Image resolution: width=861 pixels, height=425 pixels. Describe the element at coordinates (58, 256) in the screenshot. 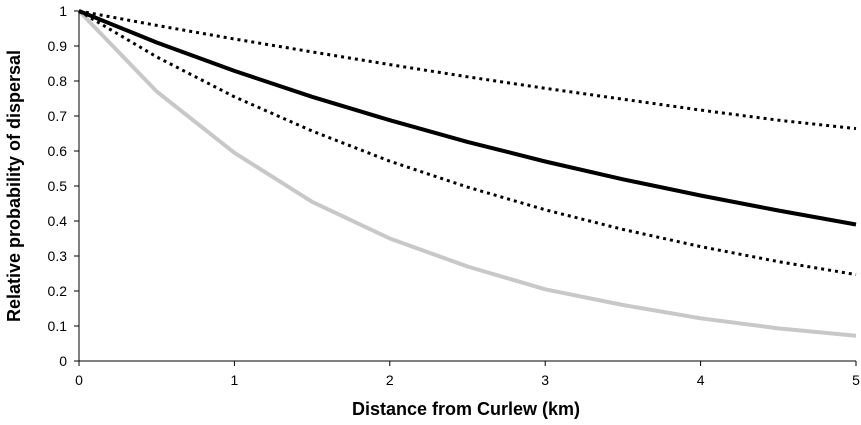

I see `y-tick-label: 0.3` at that location.